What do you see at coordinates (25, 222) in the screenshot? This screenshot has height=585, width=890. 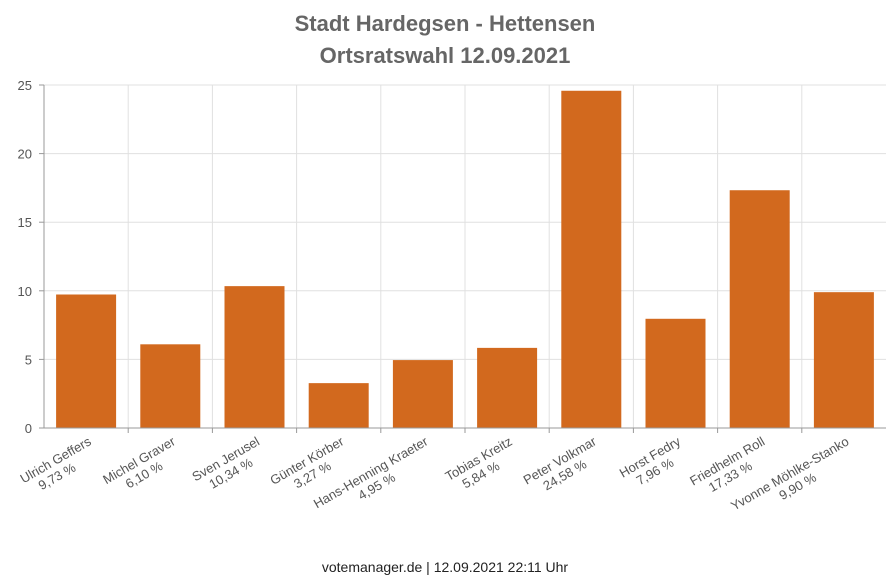 I see `y-tick-label: 15` at bounding box center [25, 222].